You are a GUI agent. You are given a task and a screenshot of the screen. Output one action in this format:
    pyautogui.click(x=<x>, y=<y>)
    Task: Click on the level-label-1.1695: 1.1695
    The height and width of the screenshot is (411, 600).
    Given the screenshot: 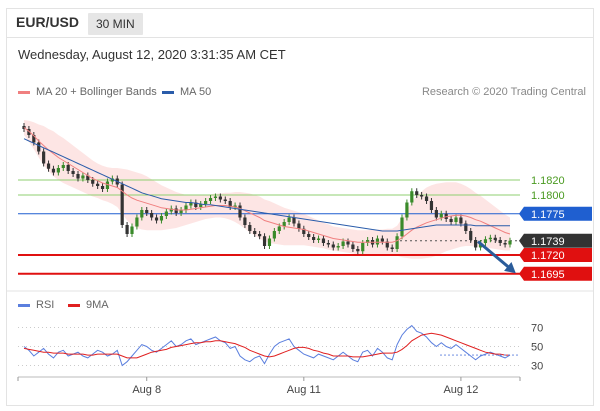 What is the action you would take?
    pyautogui.click(x=548, y=275)
    